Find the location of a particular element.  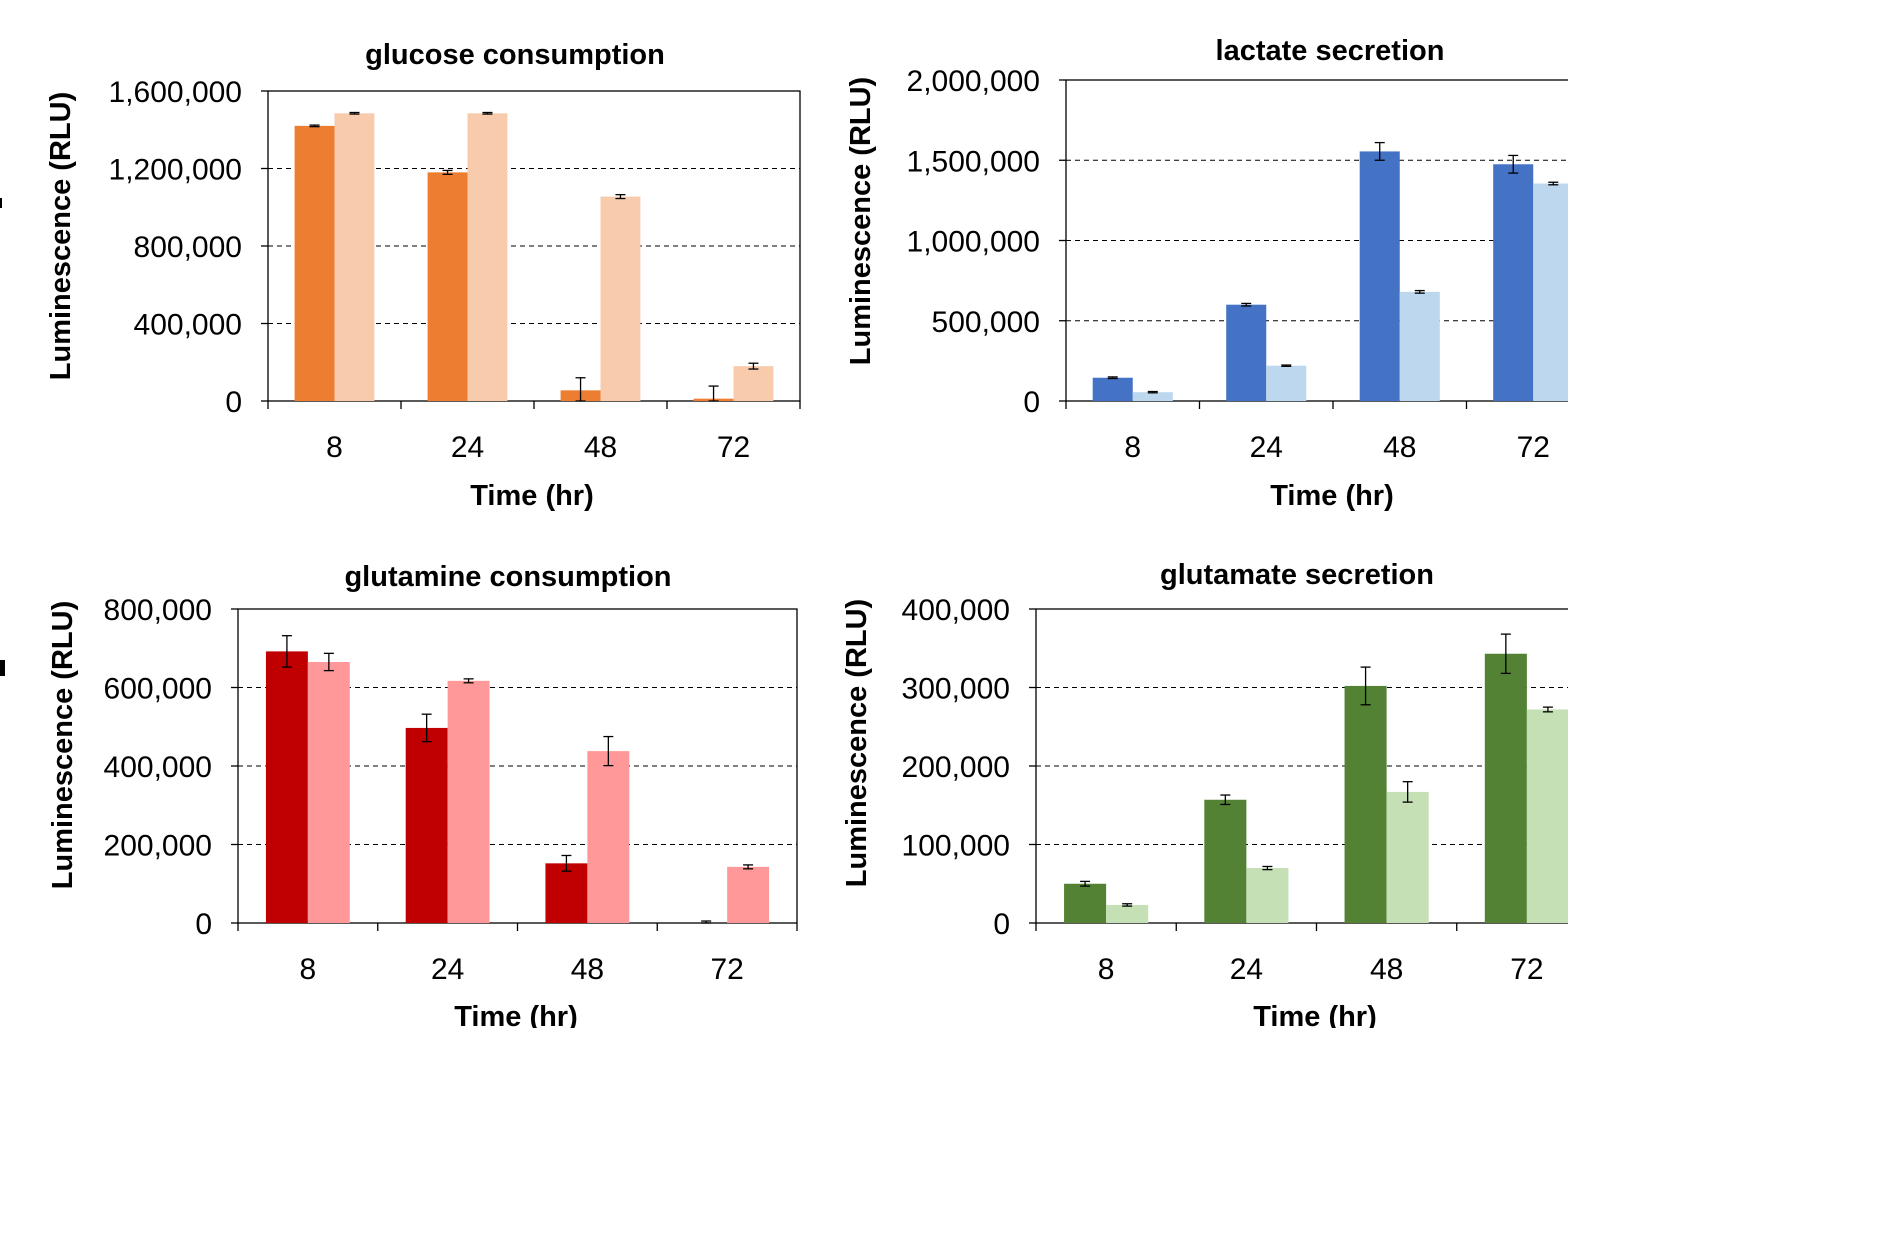

chart-title: glutamine consumption is located at coordinates (507, 577).